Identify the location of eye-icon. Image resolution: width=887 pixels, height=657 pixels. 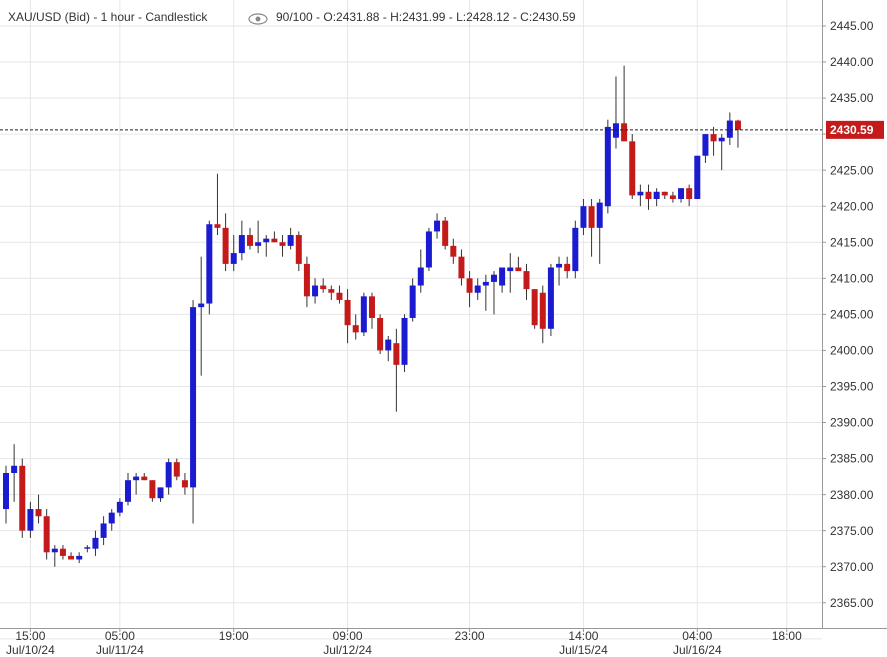
(258, 19).